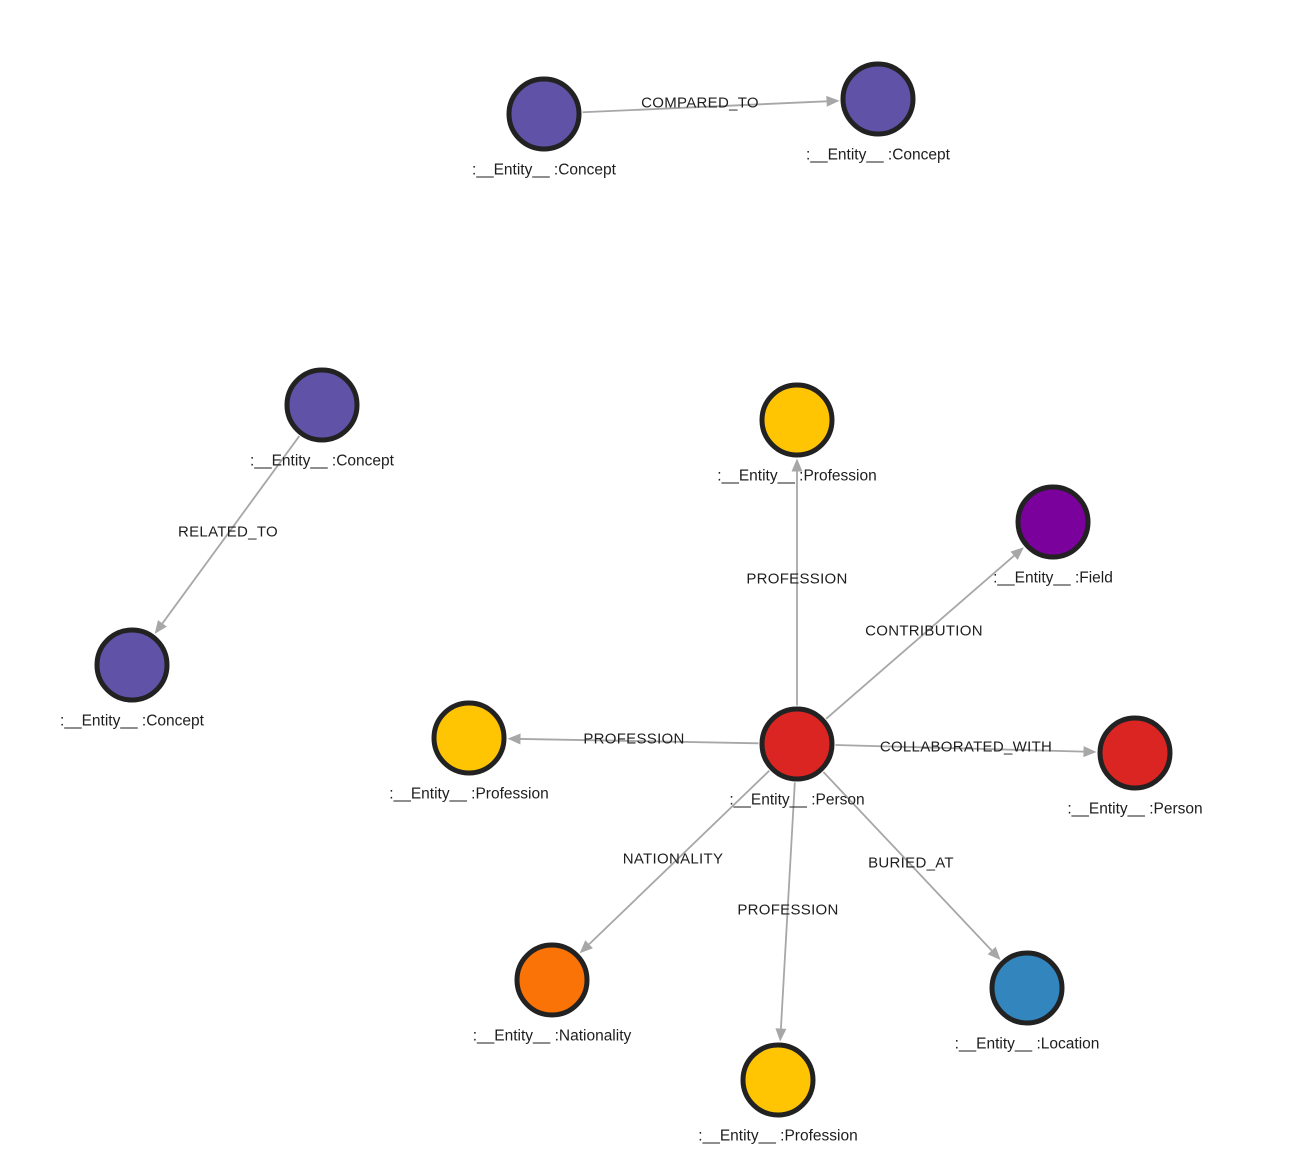 The image size is (1314, 1173). Describe the element at coordinates (469, 738) in the screenshot. I see `node-profession-left` at that location.